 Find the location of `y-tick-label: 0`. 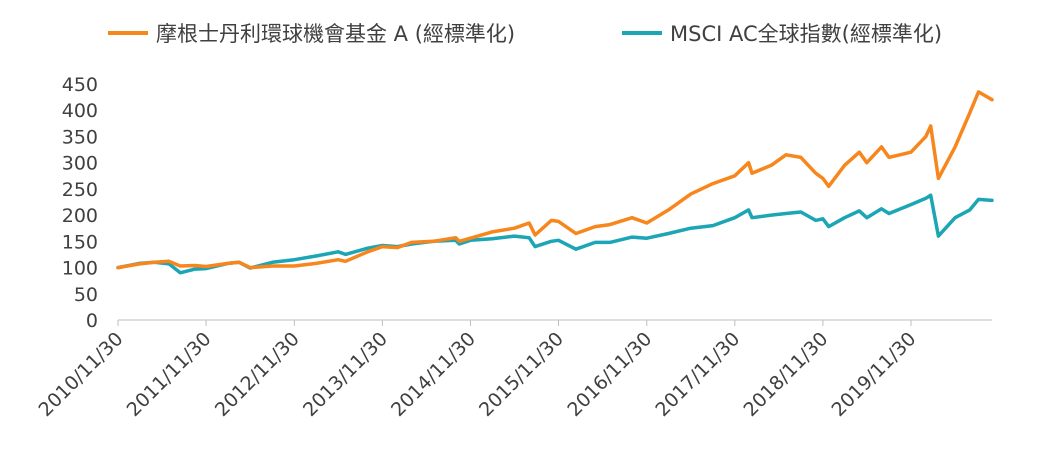

y-tick-label: 0 is located at coordinates (92, 321).